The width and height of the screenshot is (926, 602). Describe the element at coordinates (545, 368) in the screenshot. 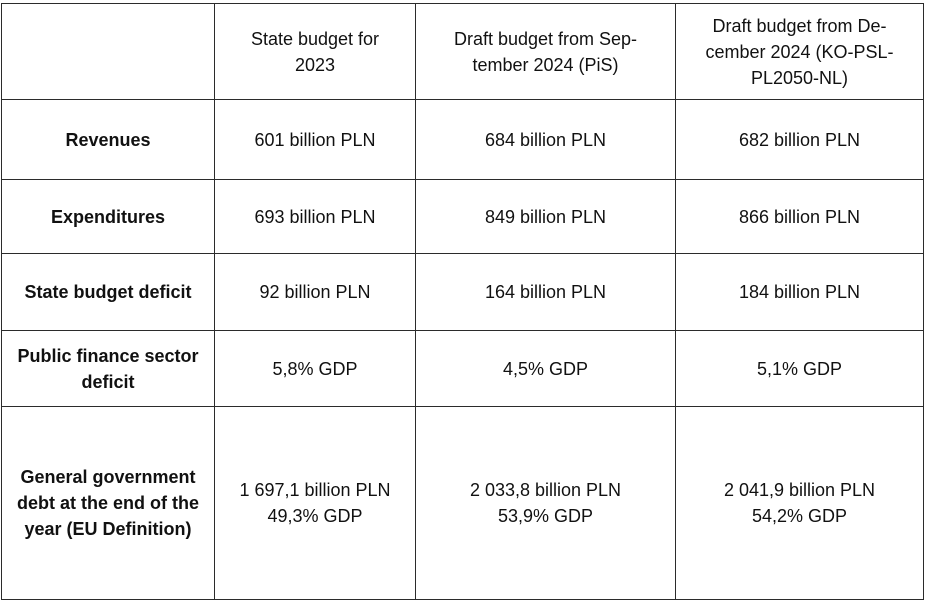

I see `cell-value: 4,5% GDP` at that location.